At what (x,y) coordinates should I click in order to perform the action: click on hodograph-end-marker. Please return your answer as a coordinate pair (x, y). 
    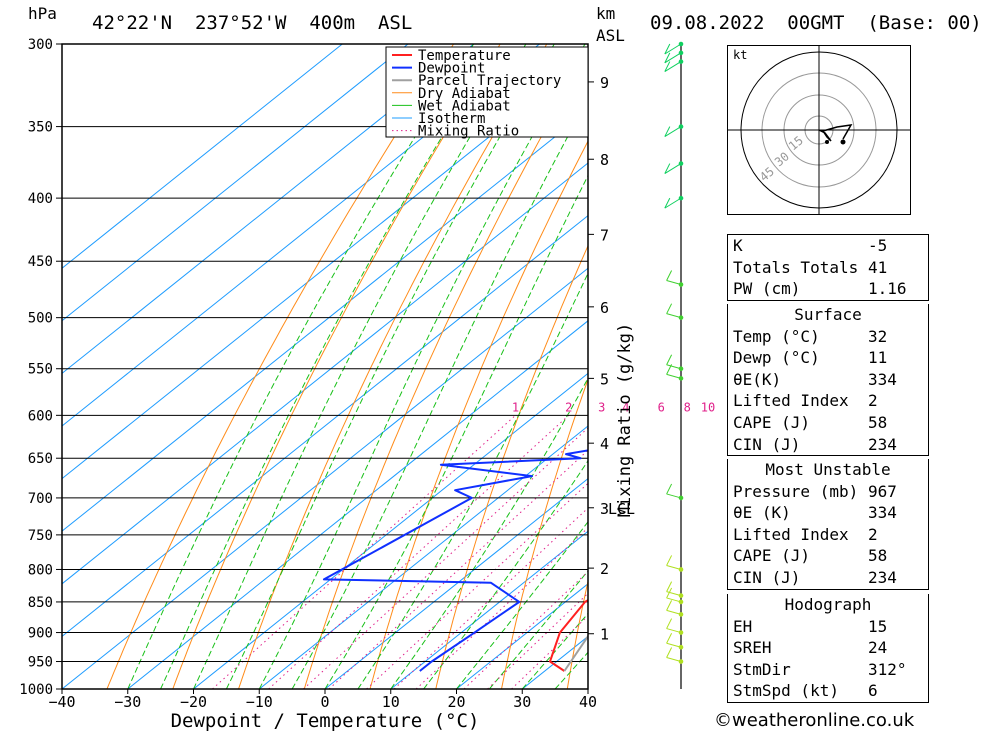
    Looking at the image, I should click on (827, 142).